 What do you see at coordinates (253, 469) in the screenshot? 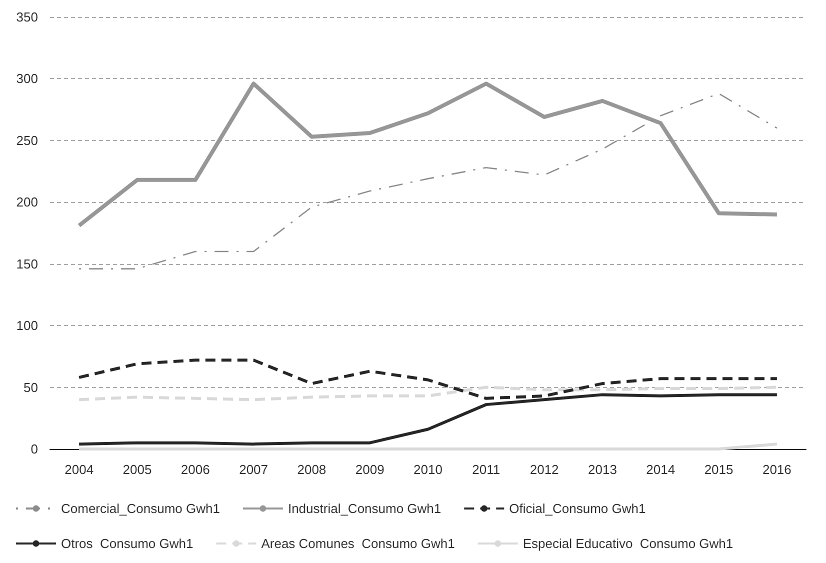
I see `x-tick-label: 2007` at bounding box center [253, 469].